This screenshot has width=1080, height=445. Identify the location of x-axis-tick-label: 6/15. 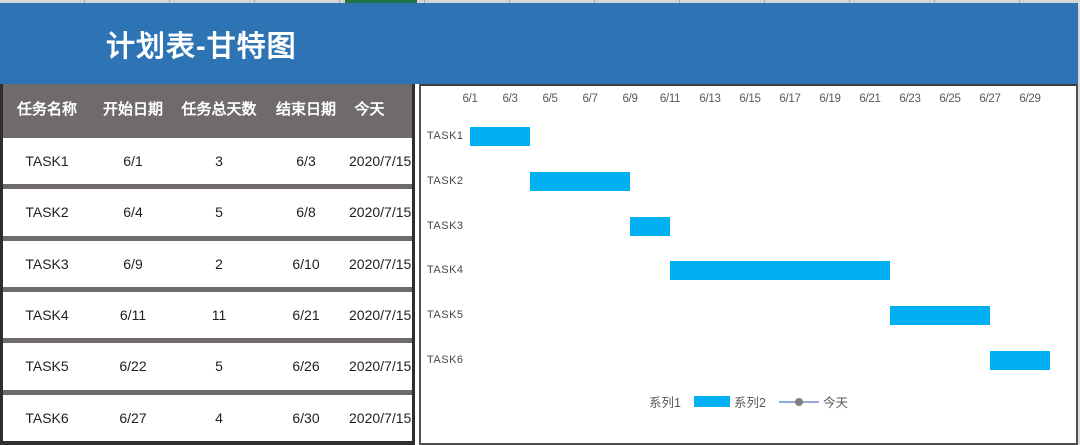
(750, 99).